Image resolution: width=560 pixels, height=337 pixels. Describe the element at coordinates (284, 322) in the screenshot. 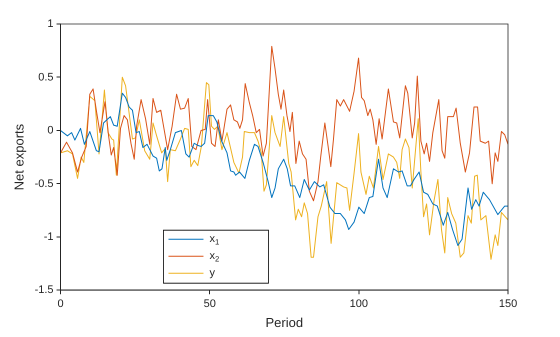

I see `x-axis-title: Period` at that location.